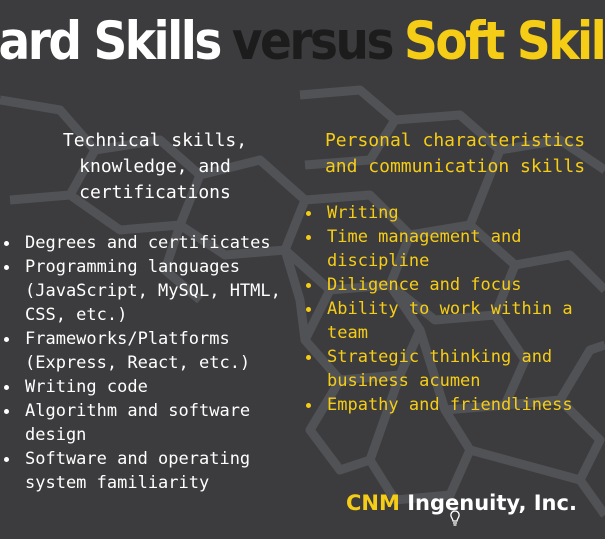  I want to click on list-item: Diligence and focus, so click(452, 285).